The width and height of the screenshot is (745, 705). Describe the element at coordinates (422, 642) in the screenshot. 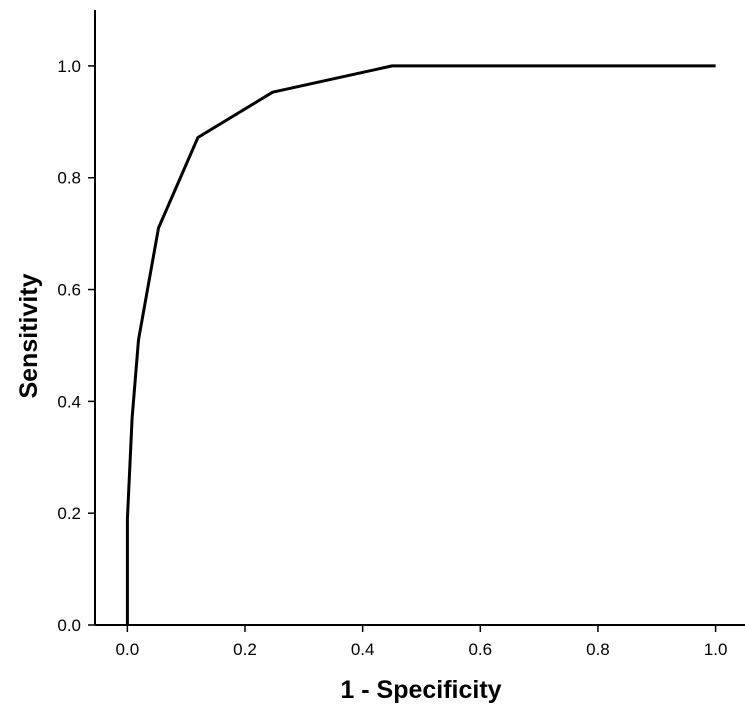

I see `x-ticks: 0.0 0.2 0.4 0.6 0.8 1.0` at that location.